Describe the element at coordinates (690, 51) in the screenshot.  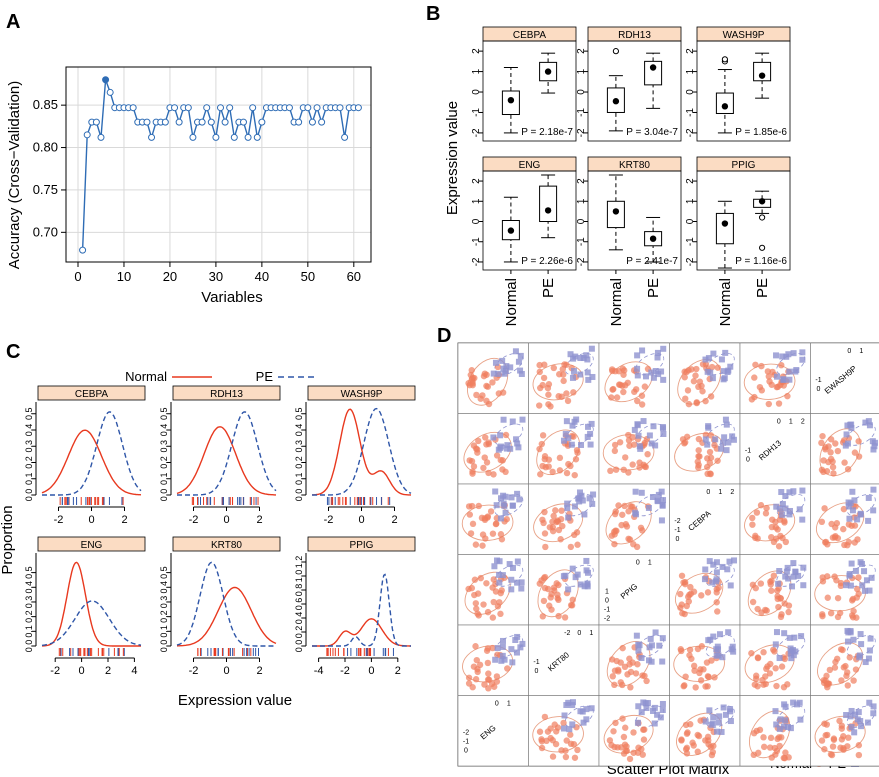
I see `panel-b-ytick-label: 2` at that location.